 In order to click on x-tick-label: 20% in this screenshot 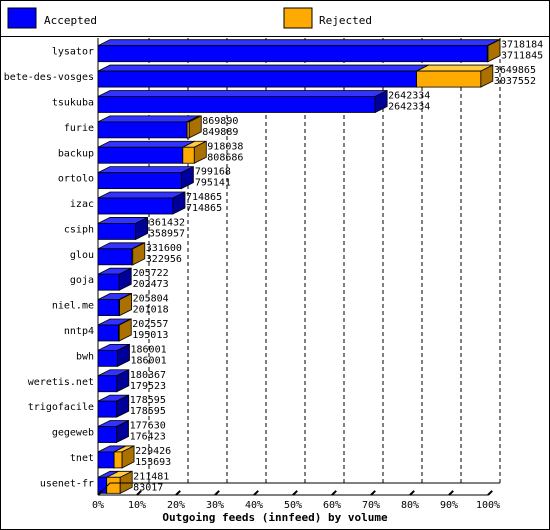, I will do `click(176, 505)`.